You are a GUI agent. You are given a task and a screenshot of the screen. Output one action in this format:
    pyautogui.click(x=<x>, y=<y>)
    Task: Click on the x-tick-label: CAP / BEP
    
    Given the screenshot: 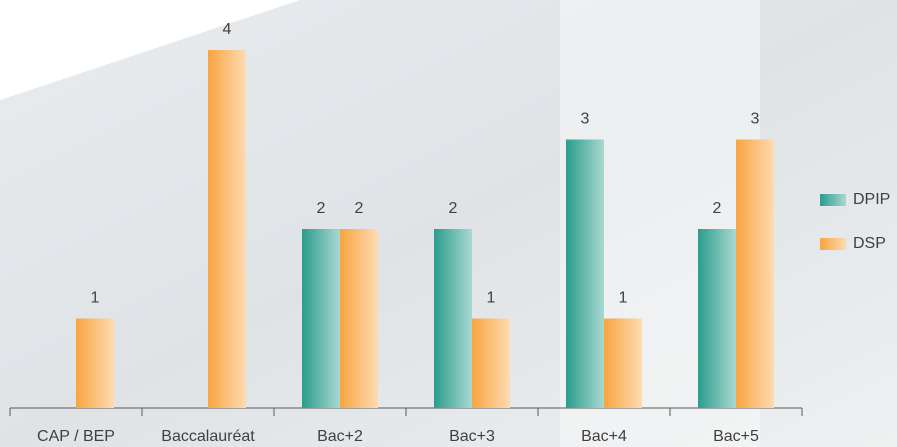 What is the action you would take?
    pyautogui.click(x=76, y=436)
    